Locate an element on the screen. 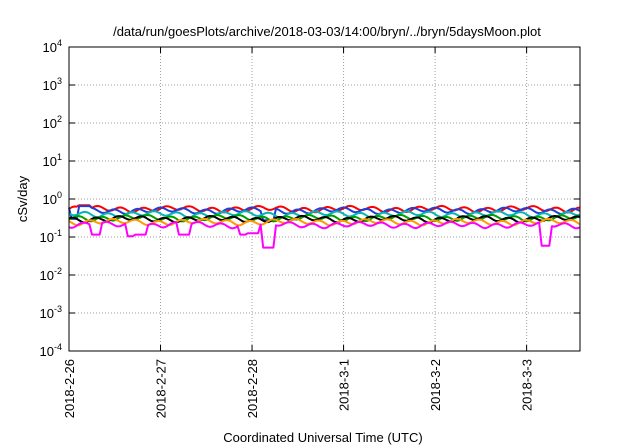 The width and height of the screenshot is (640, 448). y-tick-label: 10⁴ is located at coordinates (52, 46).